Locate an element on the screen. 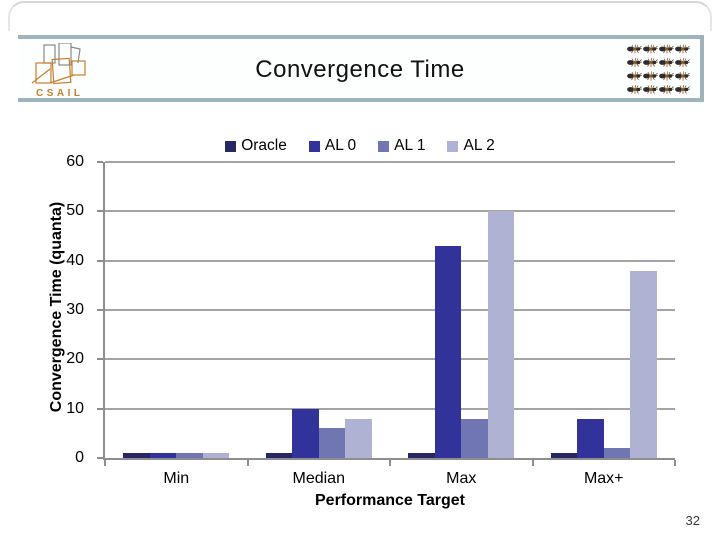 The image size is (720, 540). slide-page-number: 32 is located at coordinates (692, 520).